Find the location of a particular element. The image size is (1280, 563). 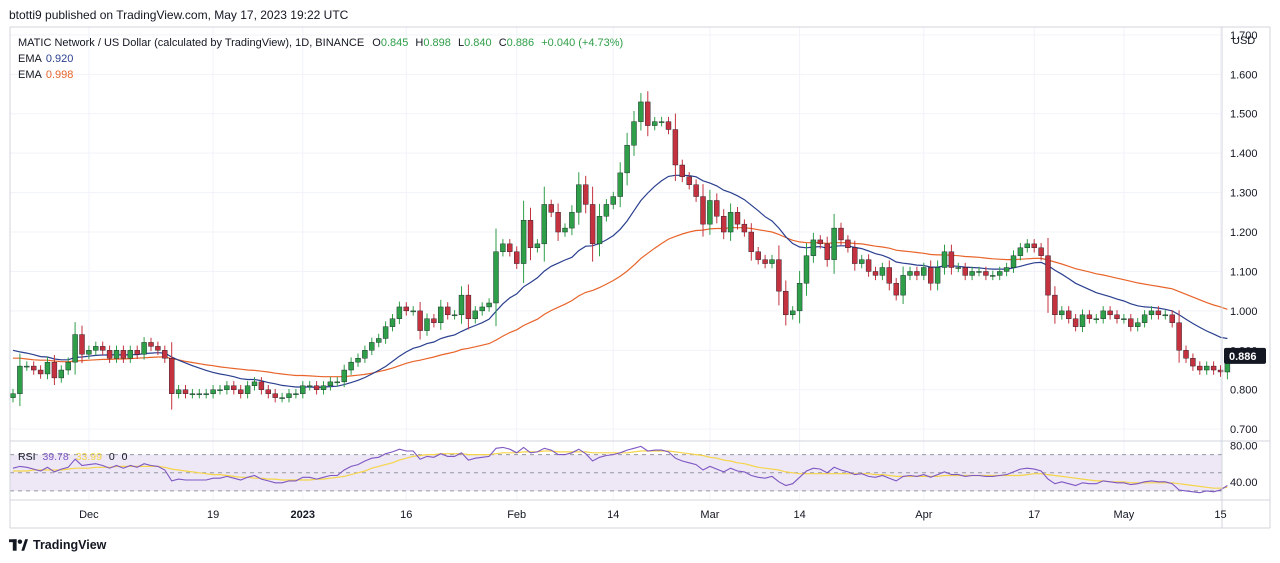

time-tick-label: 16 is located at coordinates (406, 515).